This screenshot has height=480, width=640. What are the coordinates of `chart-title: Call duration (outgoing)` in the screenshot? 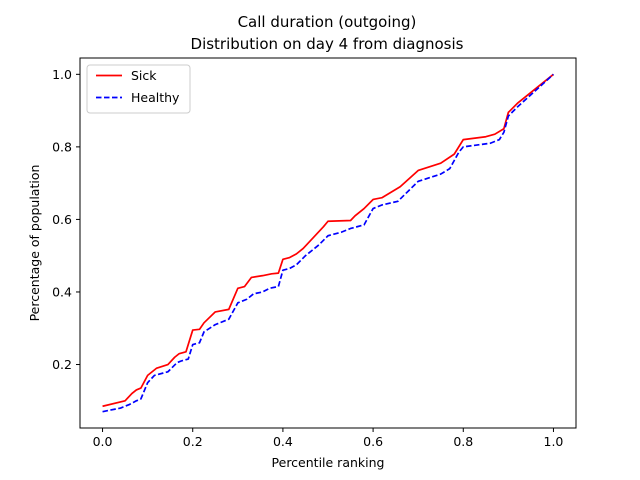 It's located at (327, 22).